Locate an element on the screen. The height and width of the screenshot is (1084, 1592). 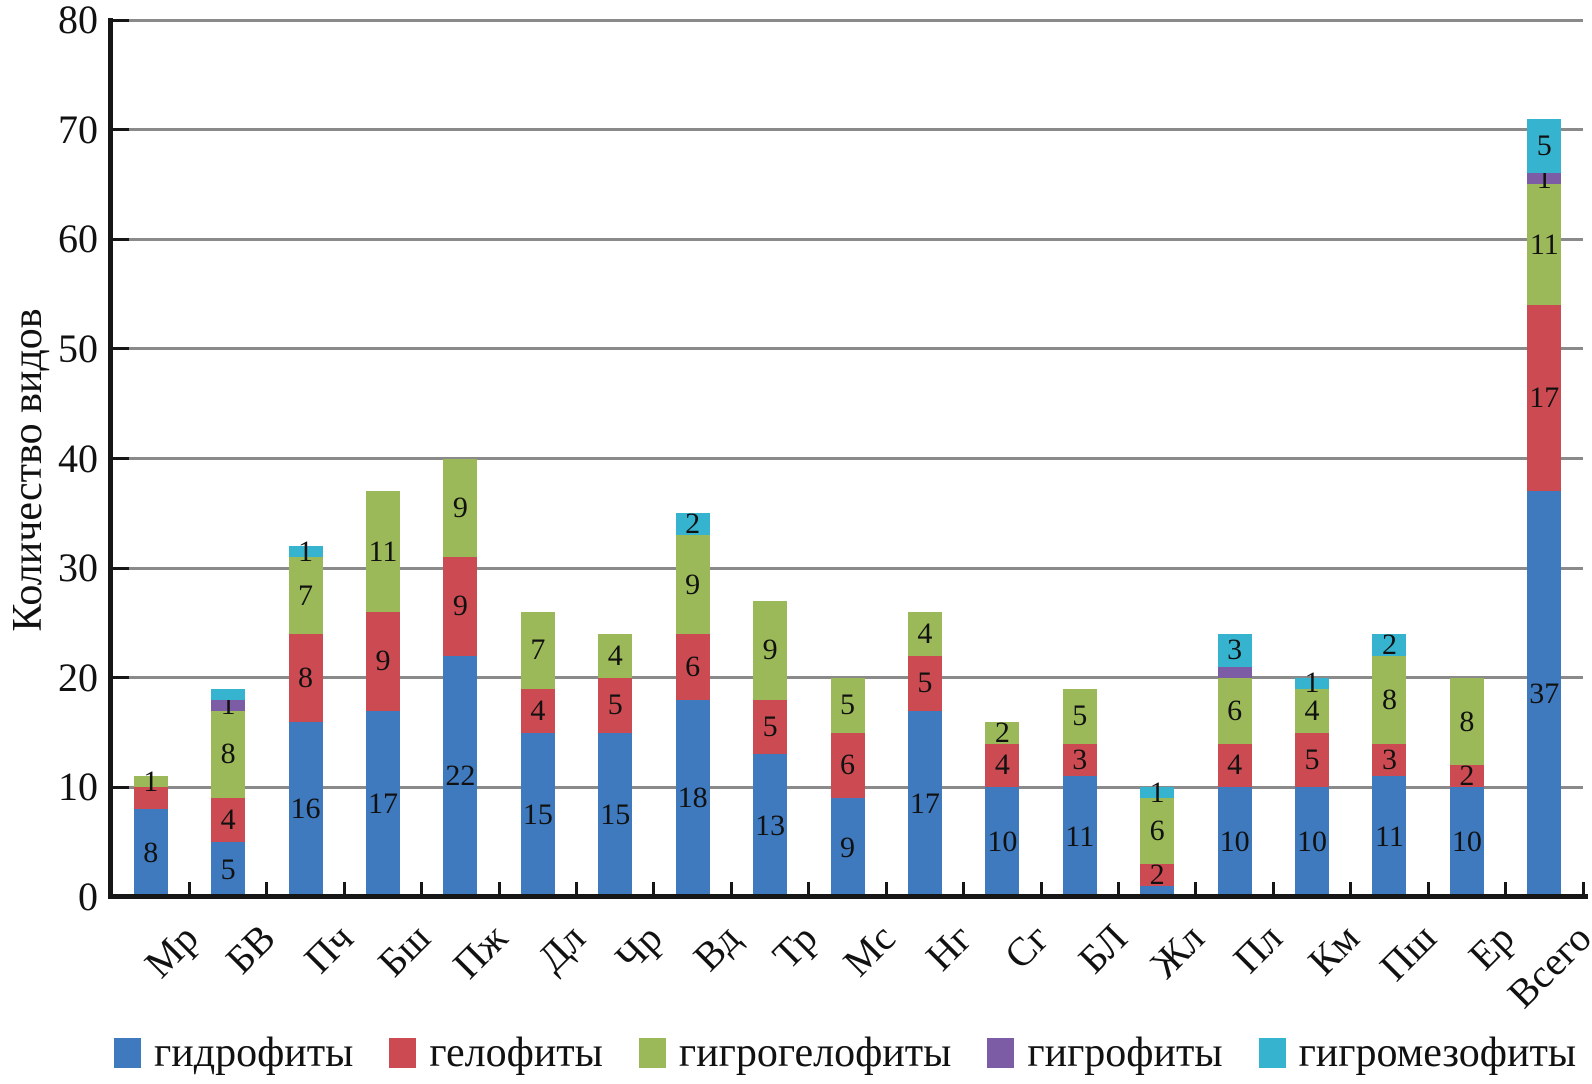
bar-segment-Пш-гигрогелофиты is located at coordinates (1389, 699).